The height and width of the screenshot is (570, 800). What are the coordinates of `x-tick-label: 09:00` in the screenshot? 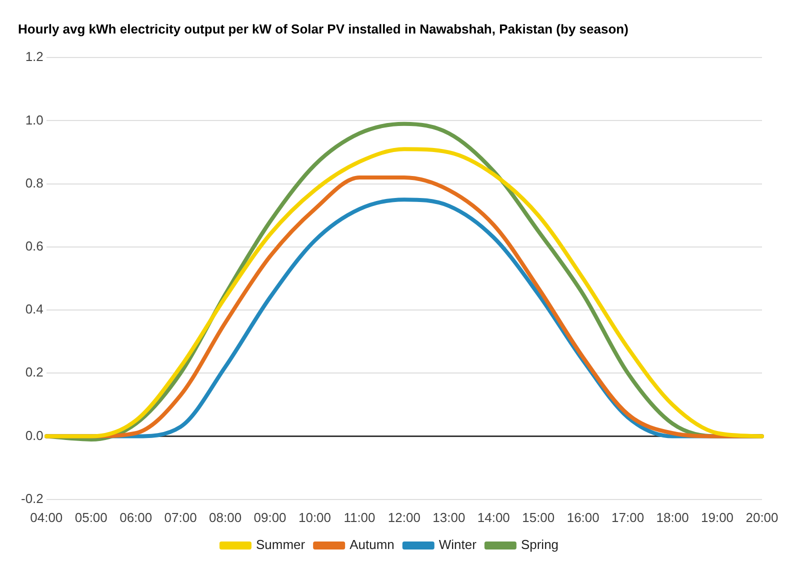 It's located at (270, 517).